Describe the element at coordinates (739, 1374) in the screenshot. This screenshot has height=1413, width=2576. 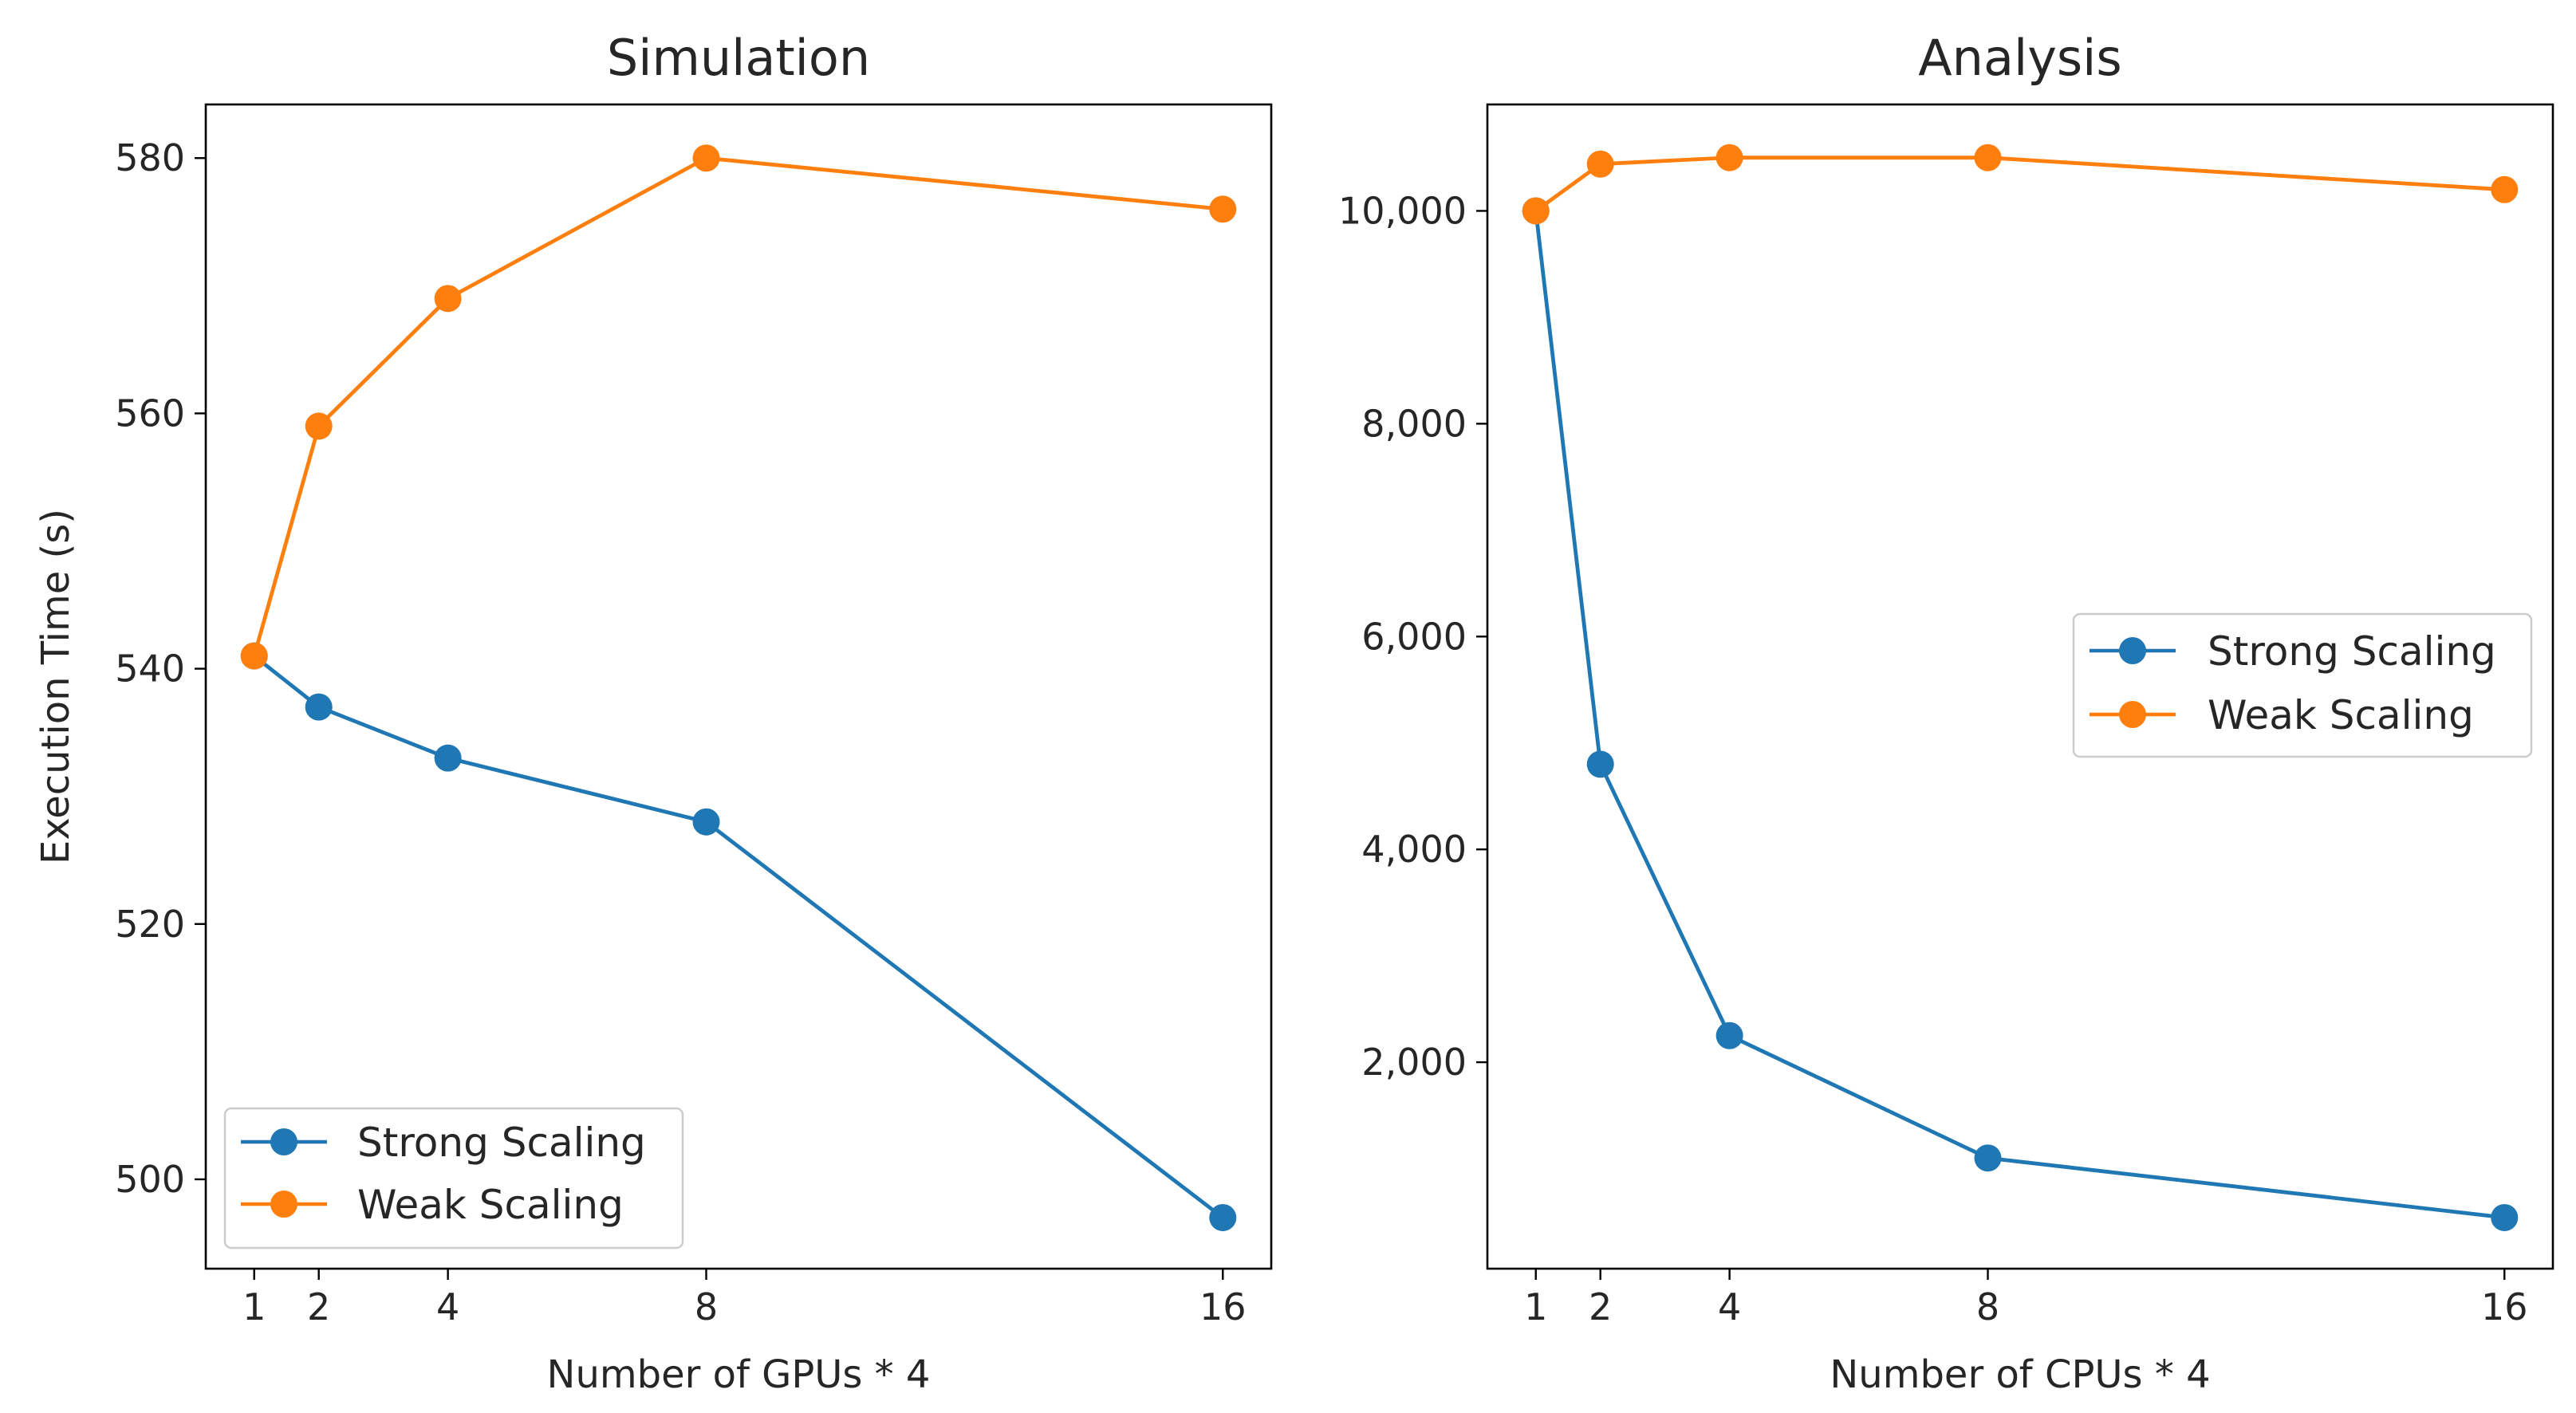
I see `simulation-x-axis-label: Number of GPUs * 4` at that location.